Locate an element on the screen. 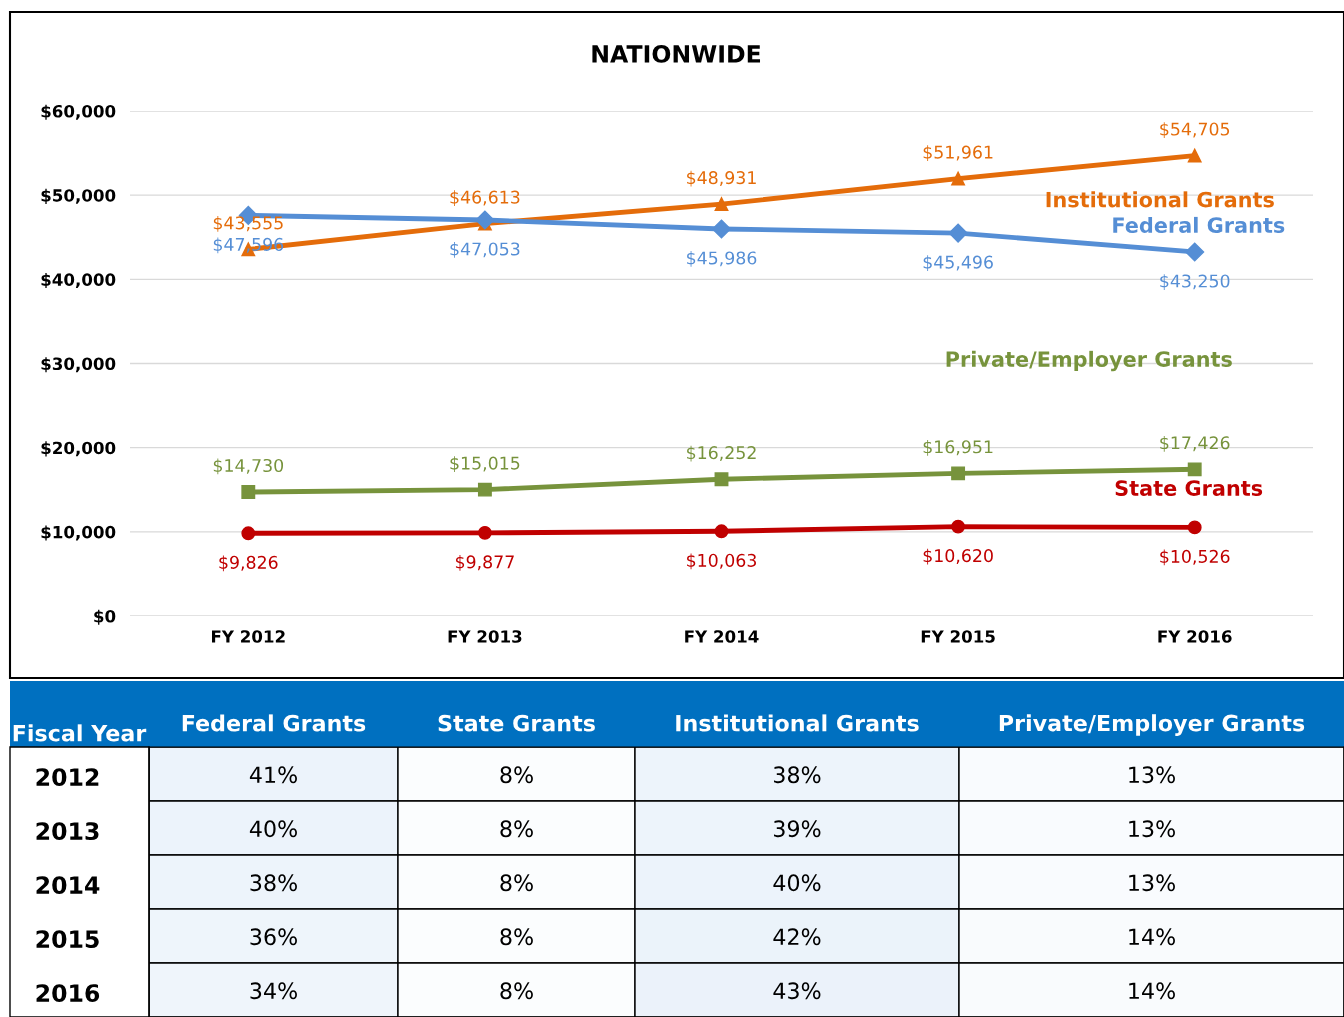 The height and width of the screenshot is (1017, 1344). data-label: $17,426 is located at coordinates (1195, 443).